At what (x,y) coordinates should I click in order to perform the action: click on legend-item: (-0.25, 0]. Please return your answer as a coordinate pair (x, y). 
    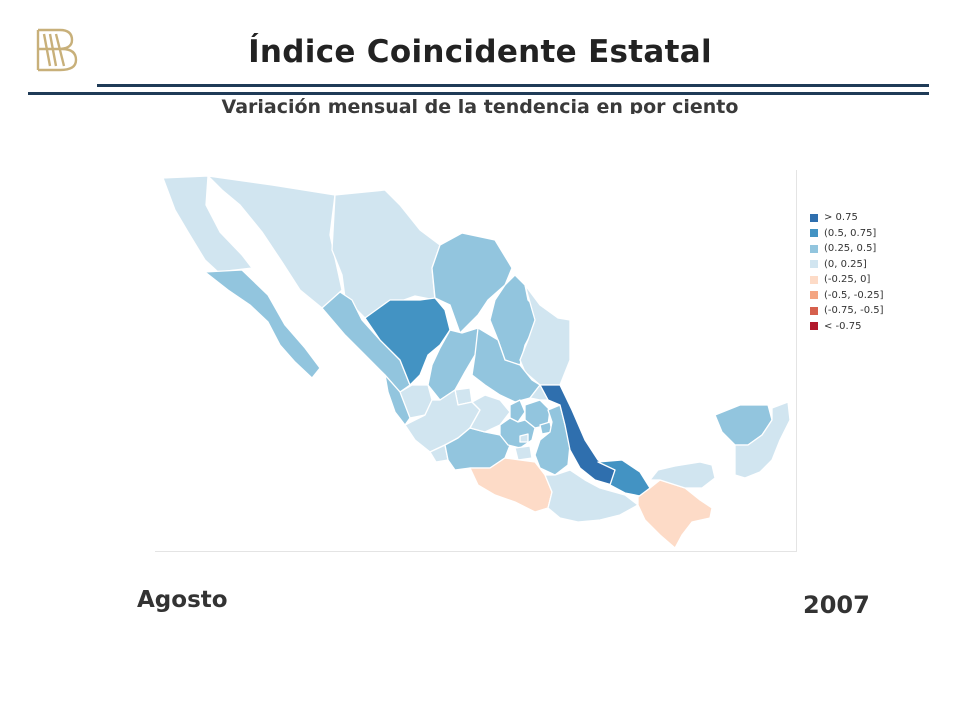
    Looking at the image, I should click on (847, 280).